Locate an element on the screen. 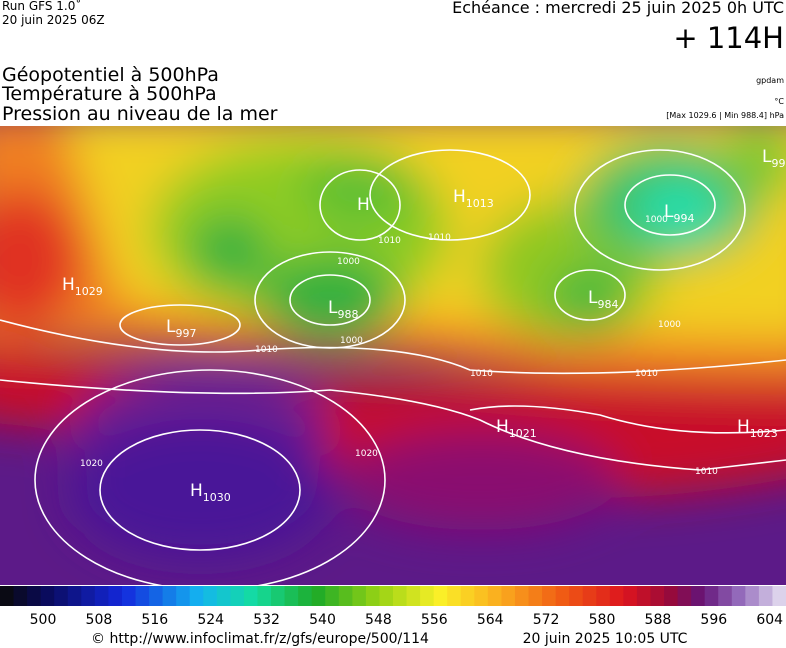  layer-label: Pression au niveau de la mer is located at coordinates (140, 114).